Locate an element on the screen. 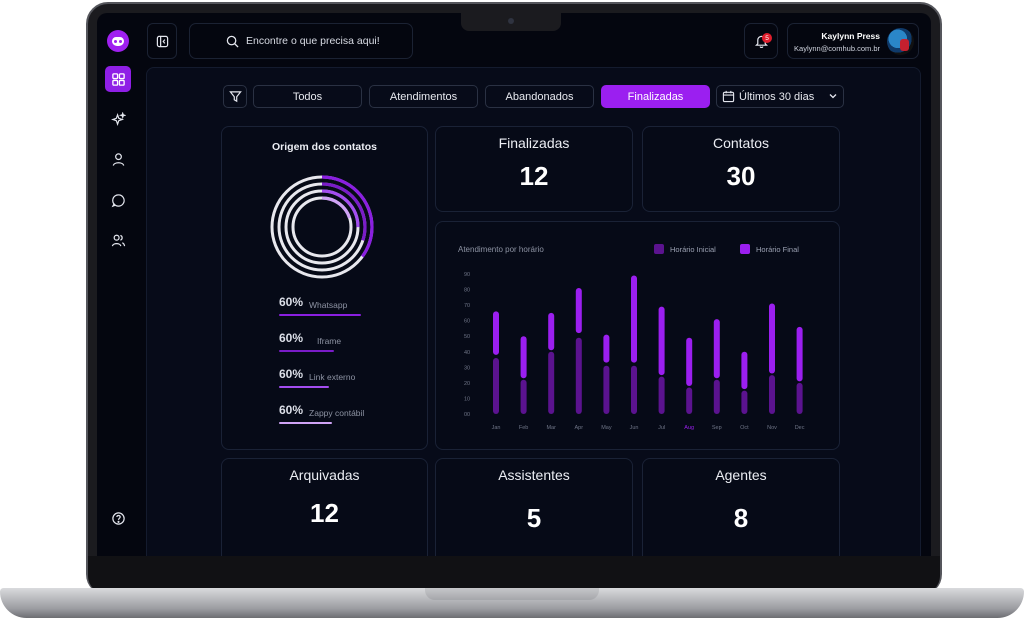  origin-label: Whatsapp is located at coordinates (328, 305).